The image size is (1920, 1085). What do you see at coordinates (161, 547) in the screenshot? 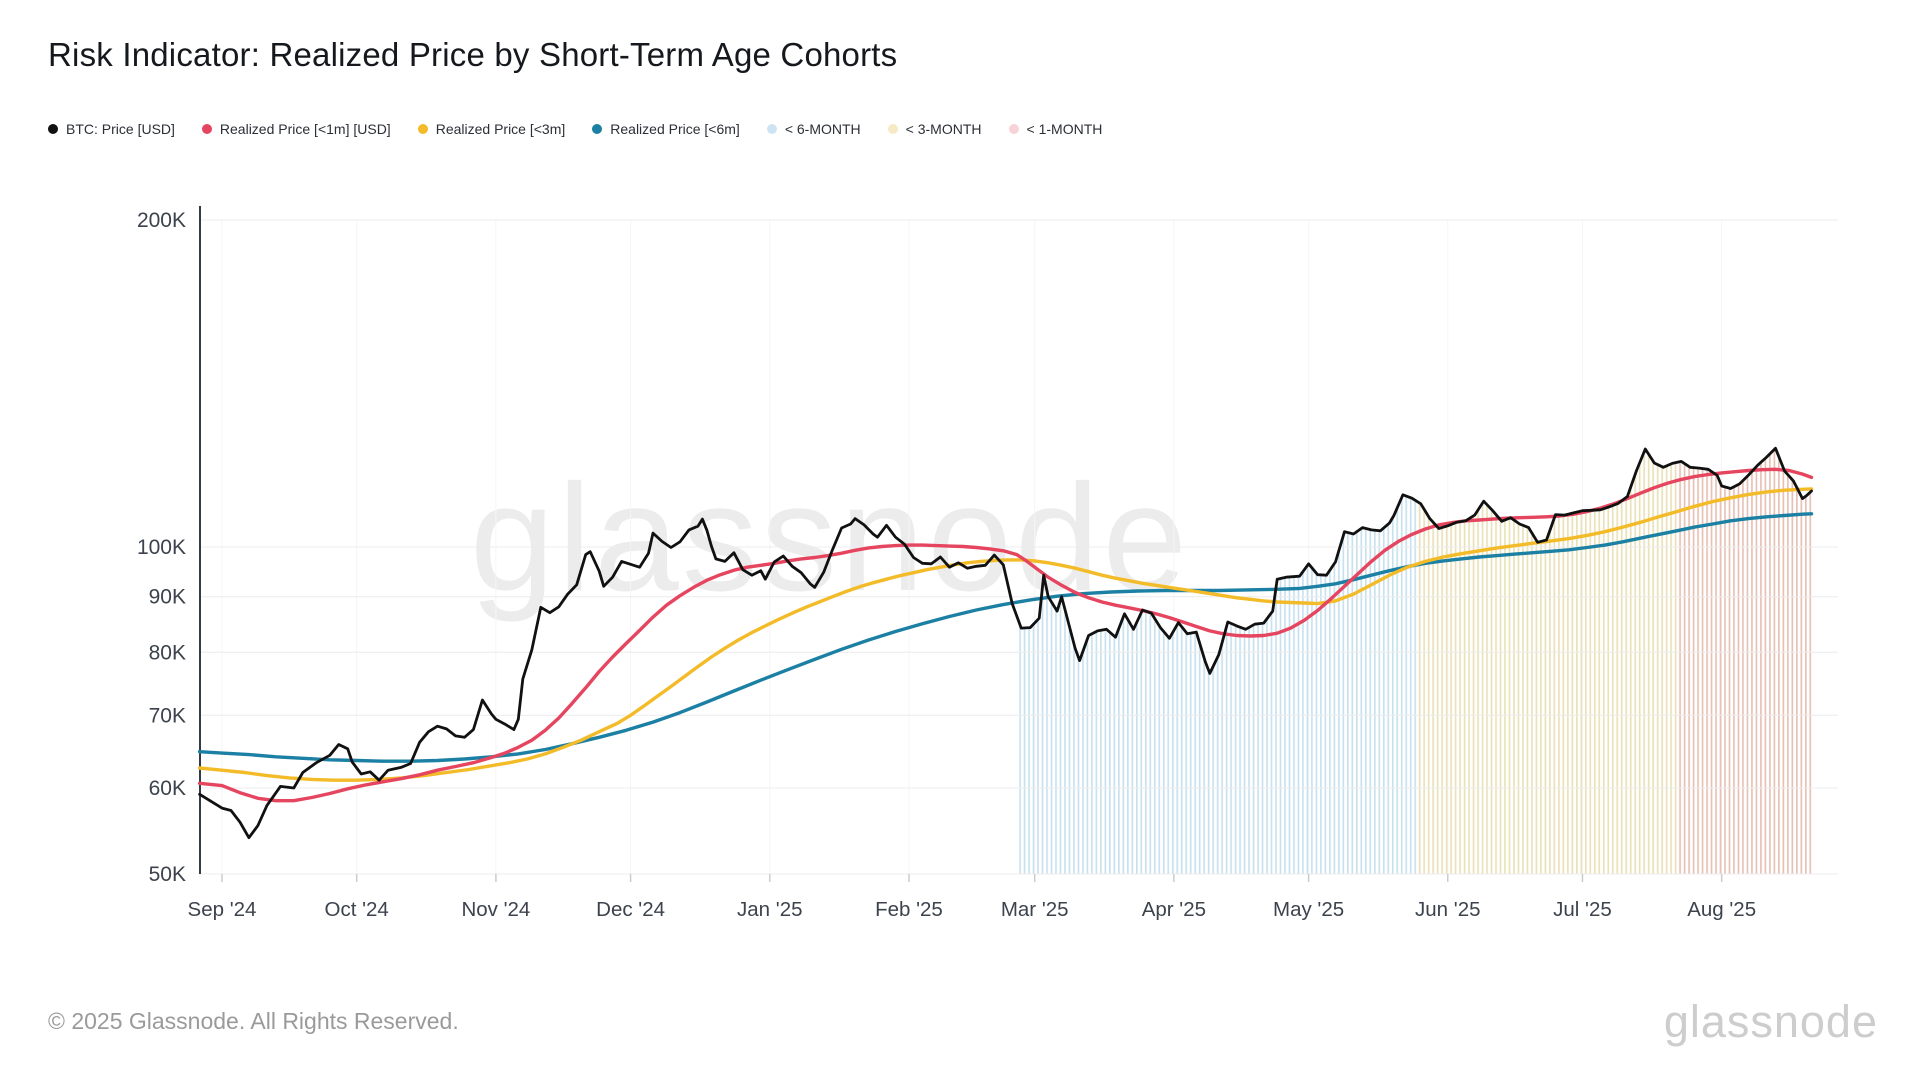
I see `y-tick-label-100k: 100K` at bounding box center [161, 547].